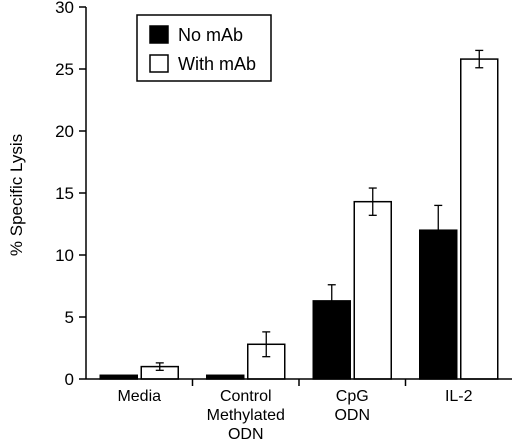 This screenshot has width=520, height=446. I want to click on x-category-label: IL-2, so click(459, 396).